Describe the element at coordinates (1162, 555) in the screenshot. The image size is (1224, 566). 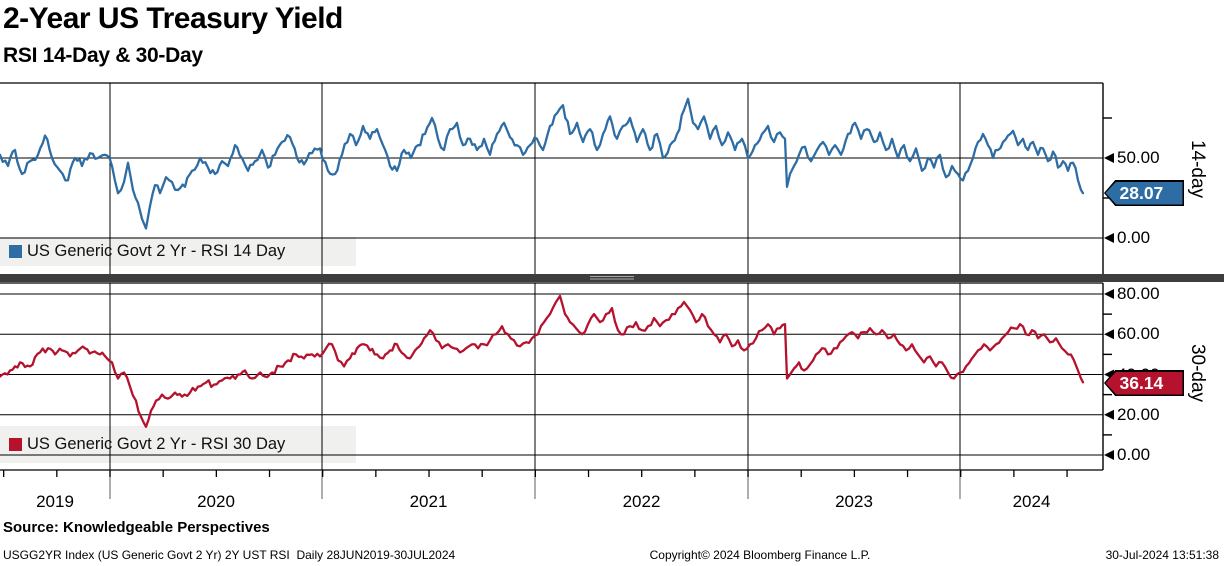
I see `timestamp: 30-Jul-2024 13:51:38` at that location.